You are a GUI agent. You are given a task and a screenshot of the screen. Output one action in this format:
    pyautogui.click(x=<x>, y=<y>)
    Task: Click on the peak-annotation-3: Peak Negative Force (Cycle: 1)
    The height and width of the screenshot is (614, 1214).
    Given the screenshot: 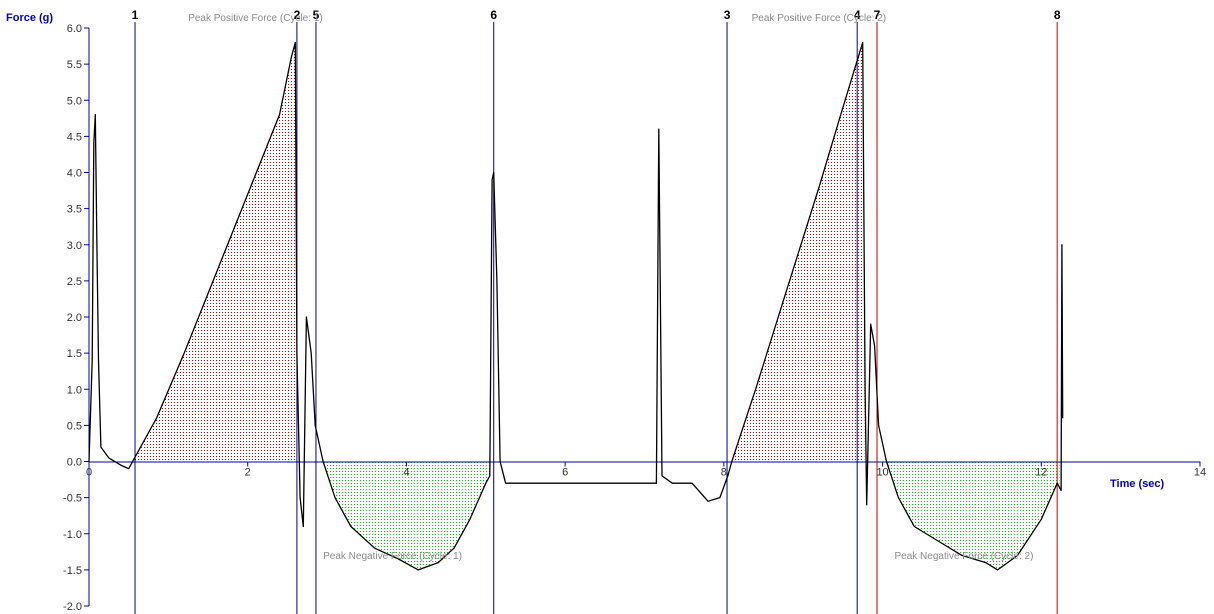 What is the action you would take?
    pyautogui.click(x=392, y=556)
    